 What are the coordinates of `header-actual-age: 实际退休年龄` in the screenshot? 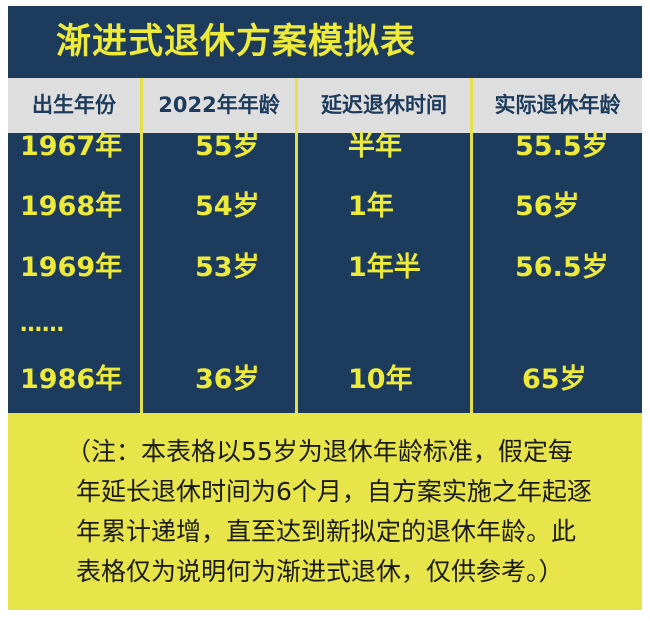 It's located at (557, 105).